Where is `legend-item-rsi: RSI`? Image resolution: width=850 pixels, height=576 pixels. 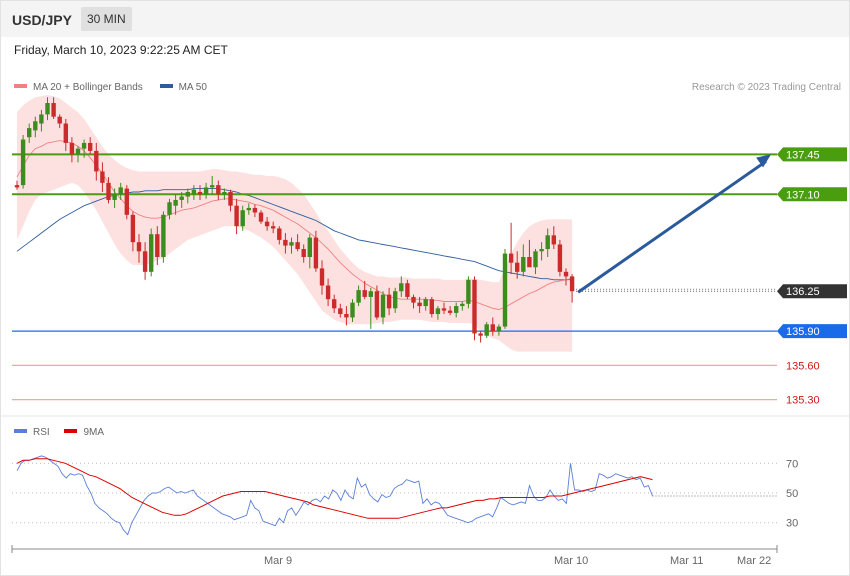 legend-item-rsi: RSI is located at coordinates (33, 432).